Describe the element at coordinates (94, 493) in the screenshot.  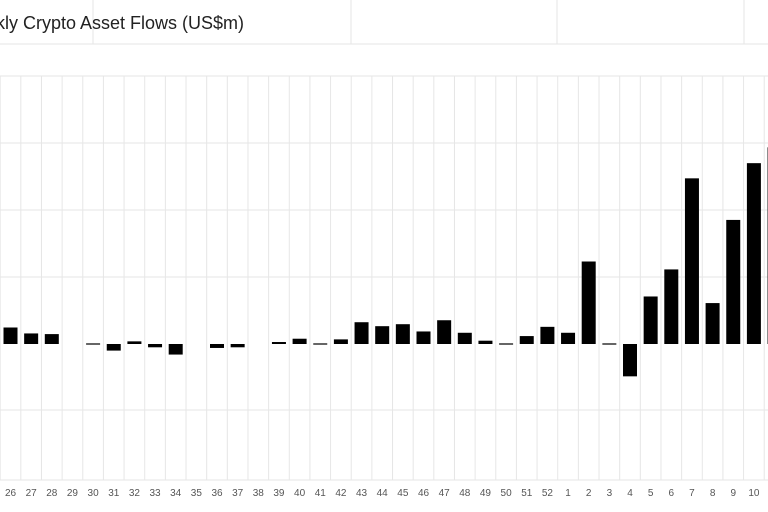
I see `x-tick-label: 30` at that location.